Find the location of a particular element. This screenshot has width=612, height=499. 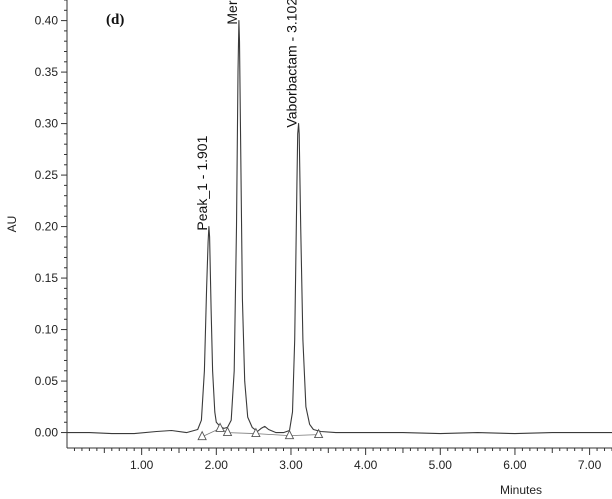

x-tick-label: 1.00 is located at coordinates (142, 465).